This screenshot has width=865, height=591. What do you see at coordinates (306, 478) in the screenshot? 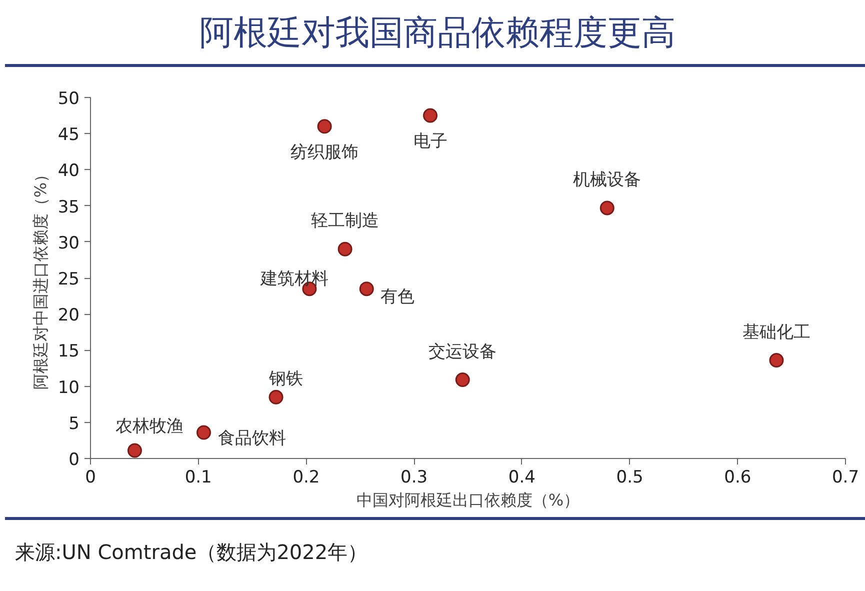
I see `x-tick-label: 0.2` at bounding box center [306, 478].